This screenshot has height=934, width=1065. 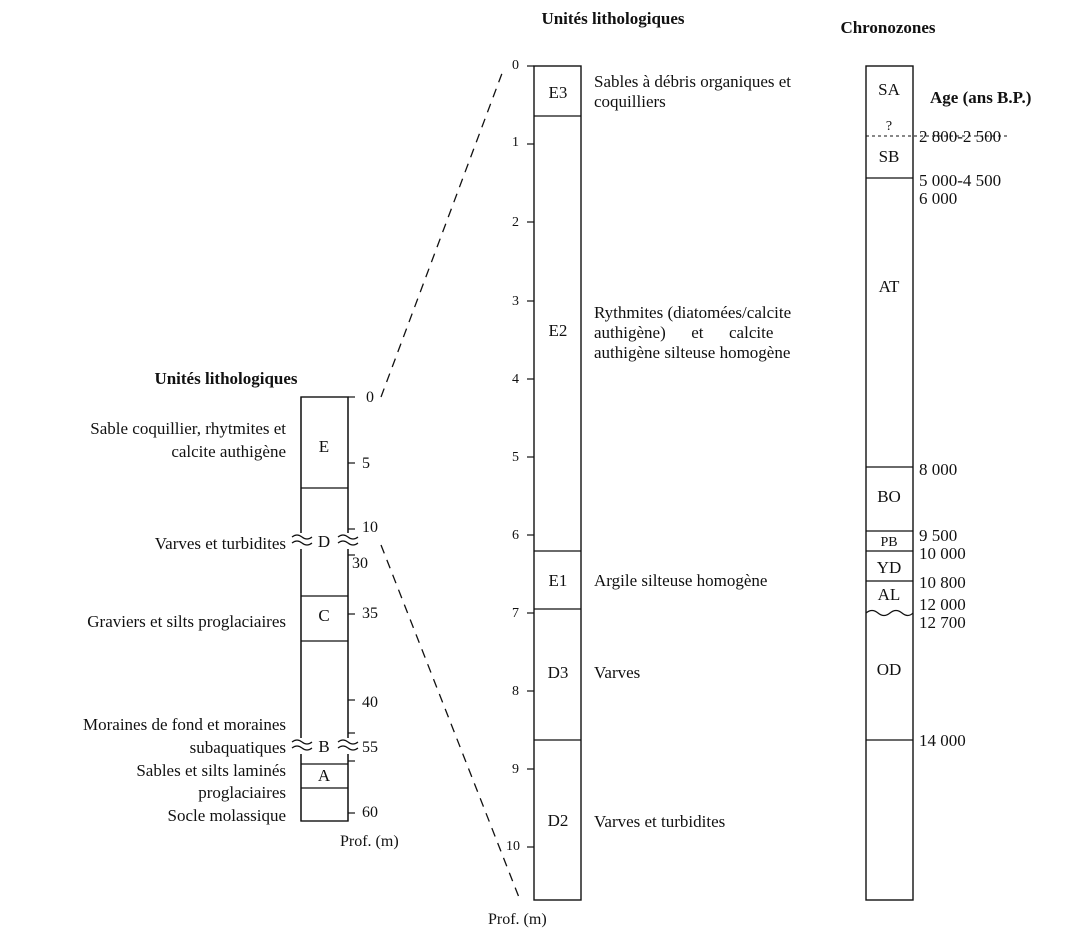 What do you see at coordinates (887, 27) in the screenshot?
I see `right-header: Chronozones` at bounding box center [887, 27].